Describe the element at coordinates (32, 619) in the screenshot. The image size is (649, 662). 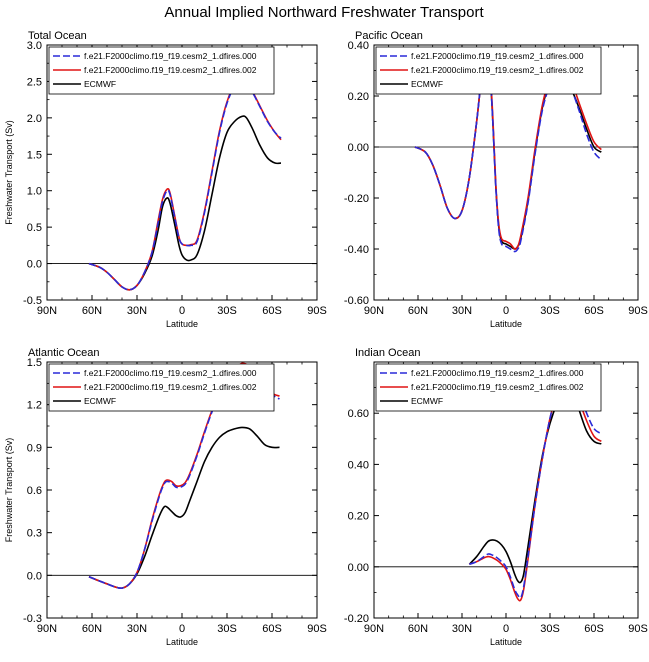
I see `y-tick-label: -0.3` at that location.